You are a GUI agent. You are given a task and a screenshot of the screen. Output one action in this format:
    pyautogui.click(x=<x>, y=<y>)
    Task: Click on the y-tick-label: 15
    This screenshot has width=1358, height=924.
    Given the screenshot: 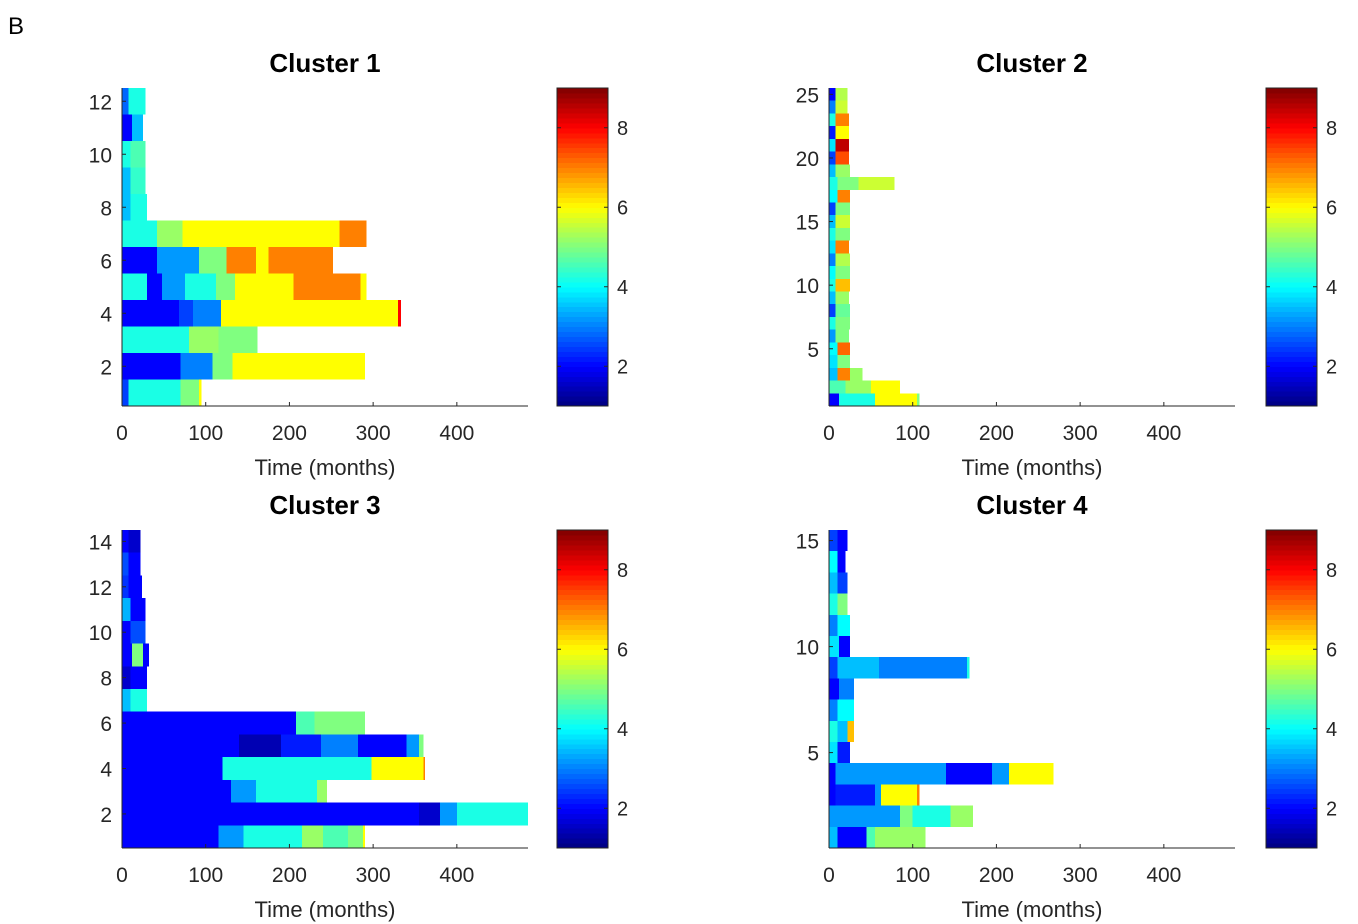 What is the action you would take?
    pyautogui.click(x=807, y=223)
    